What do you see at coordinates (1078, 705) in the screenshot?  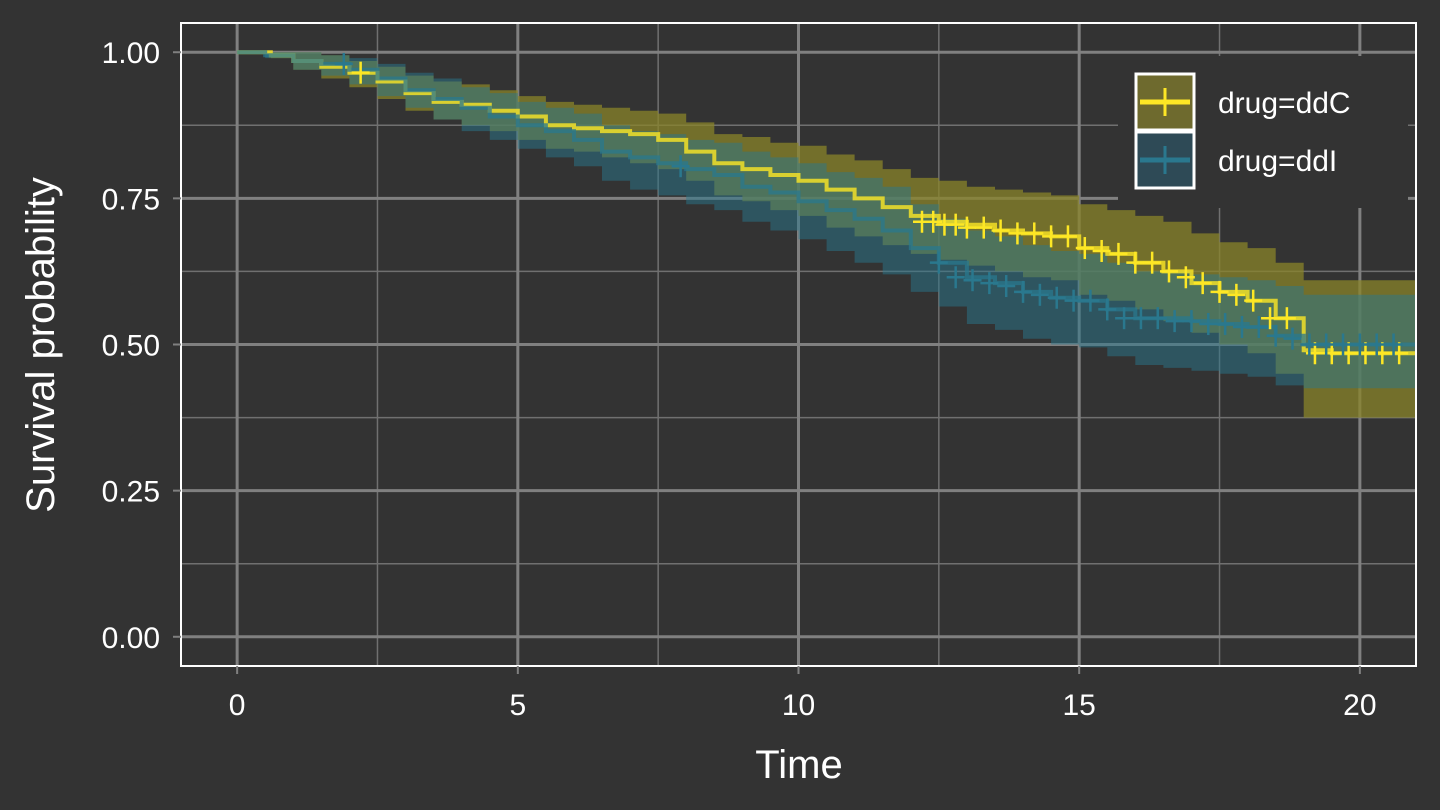 I see `x-tick-label: 15` at bounding box center [1078, 705].